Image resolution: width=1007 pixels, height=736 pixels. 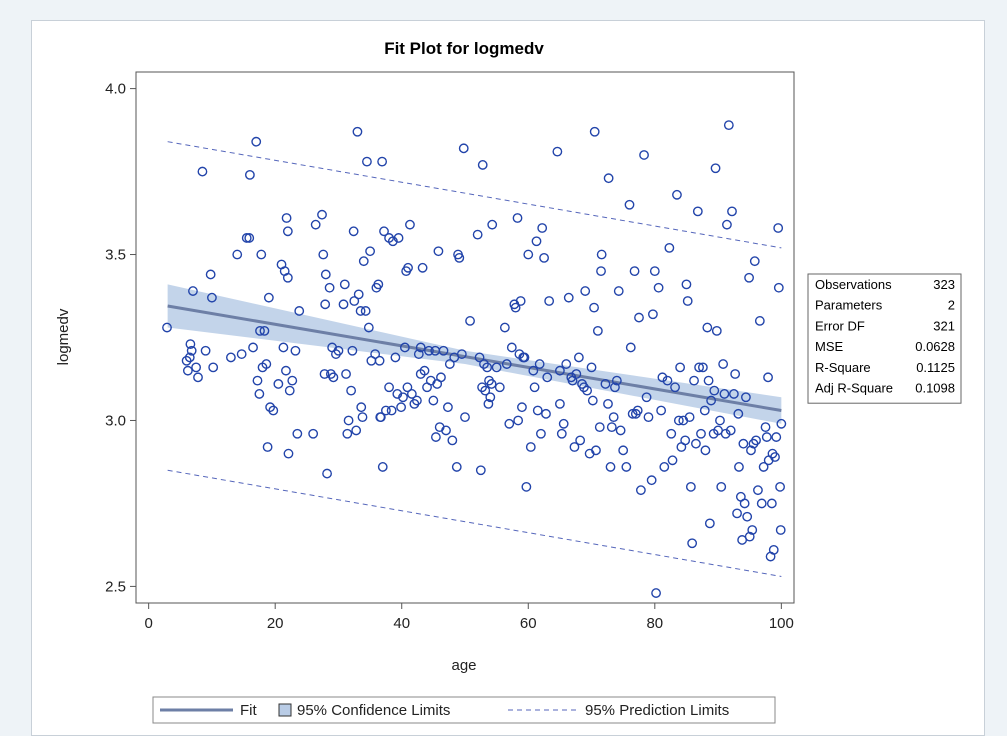 What do you see at coordinates (464, 48) in the screenshot?
I see `chart-title: Fit Plot for logmedv` at bounding box center [464, 48].